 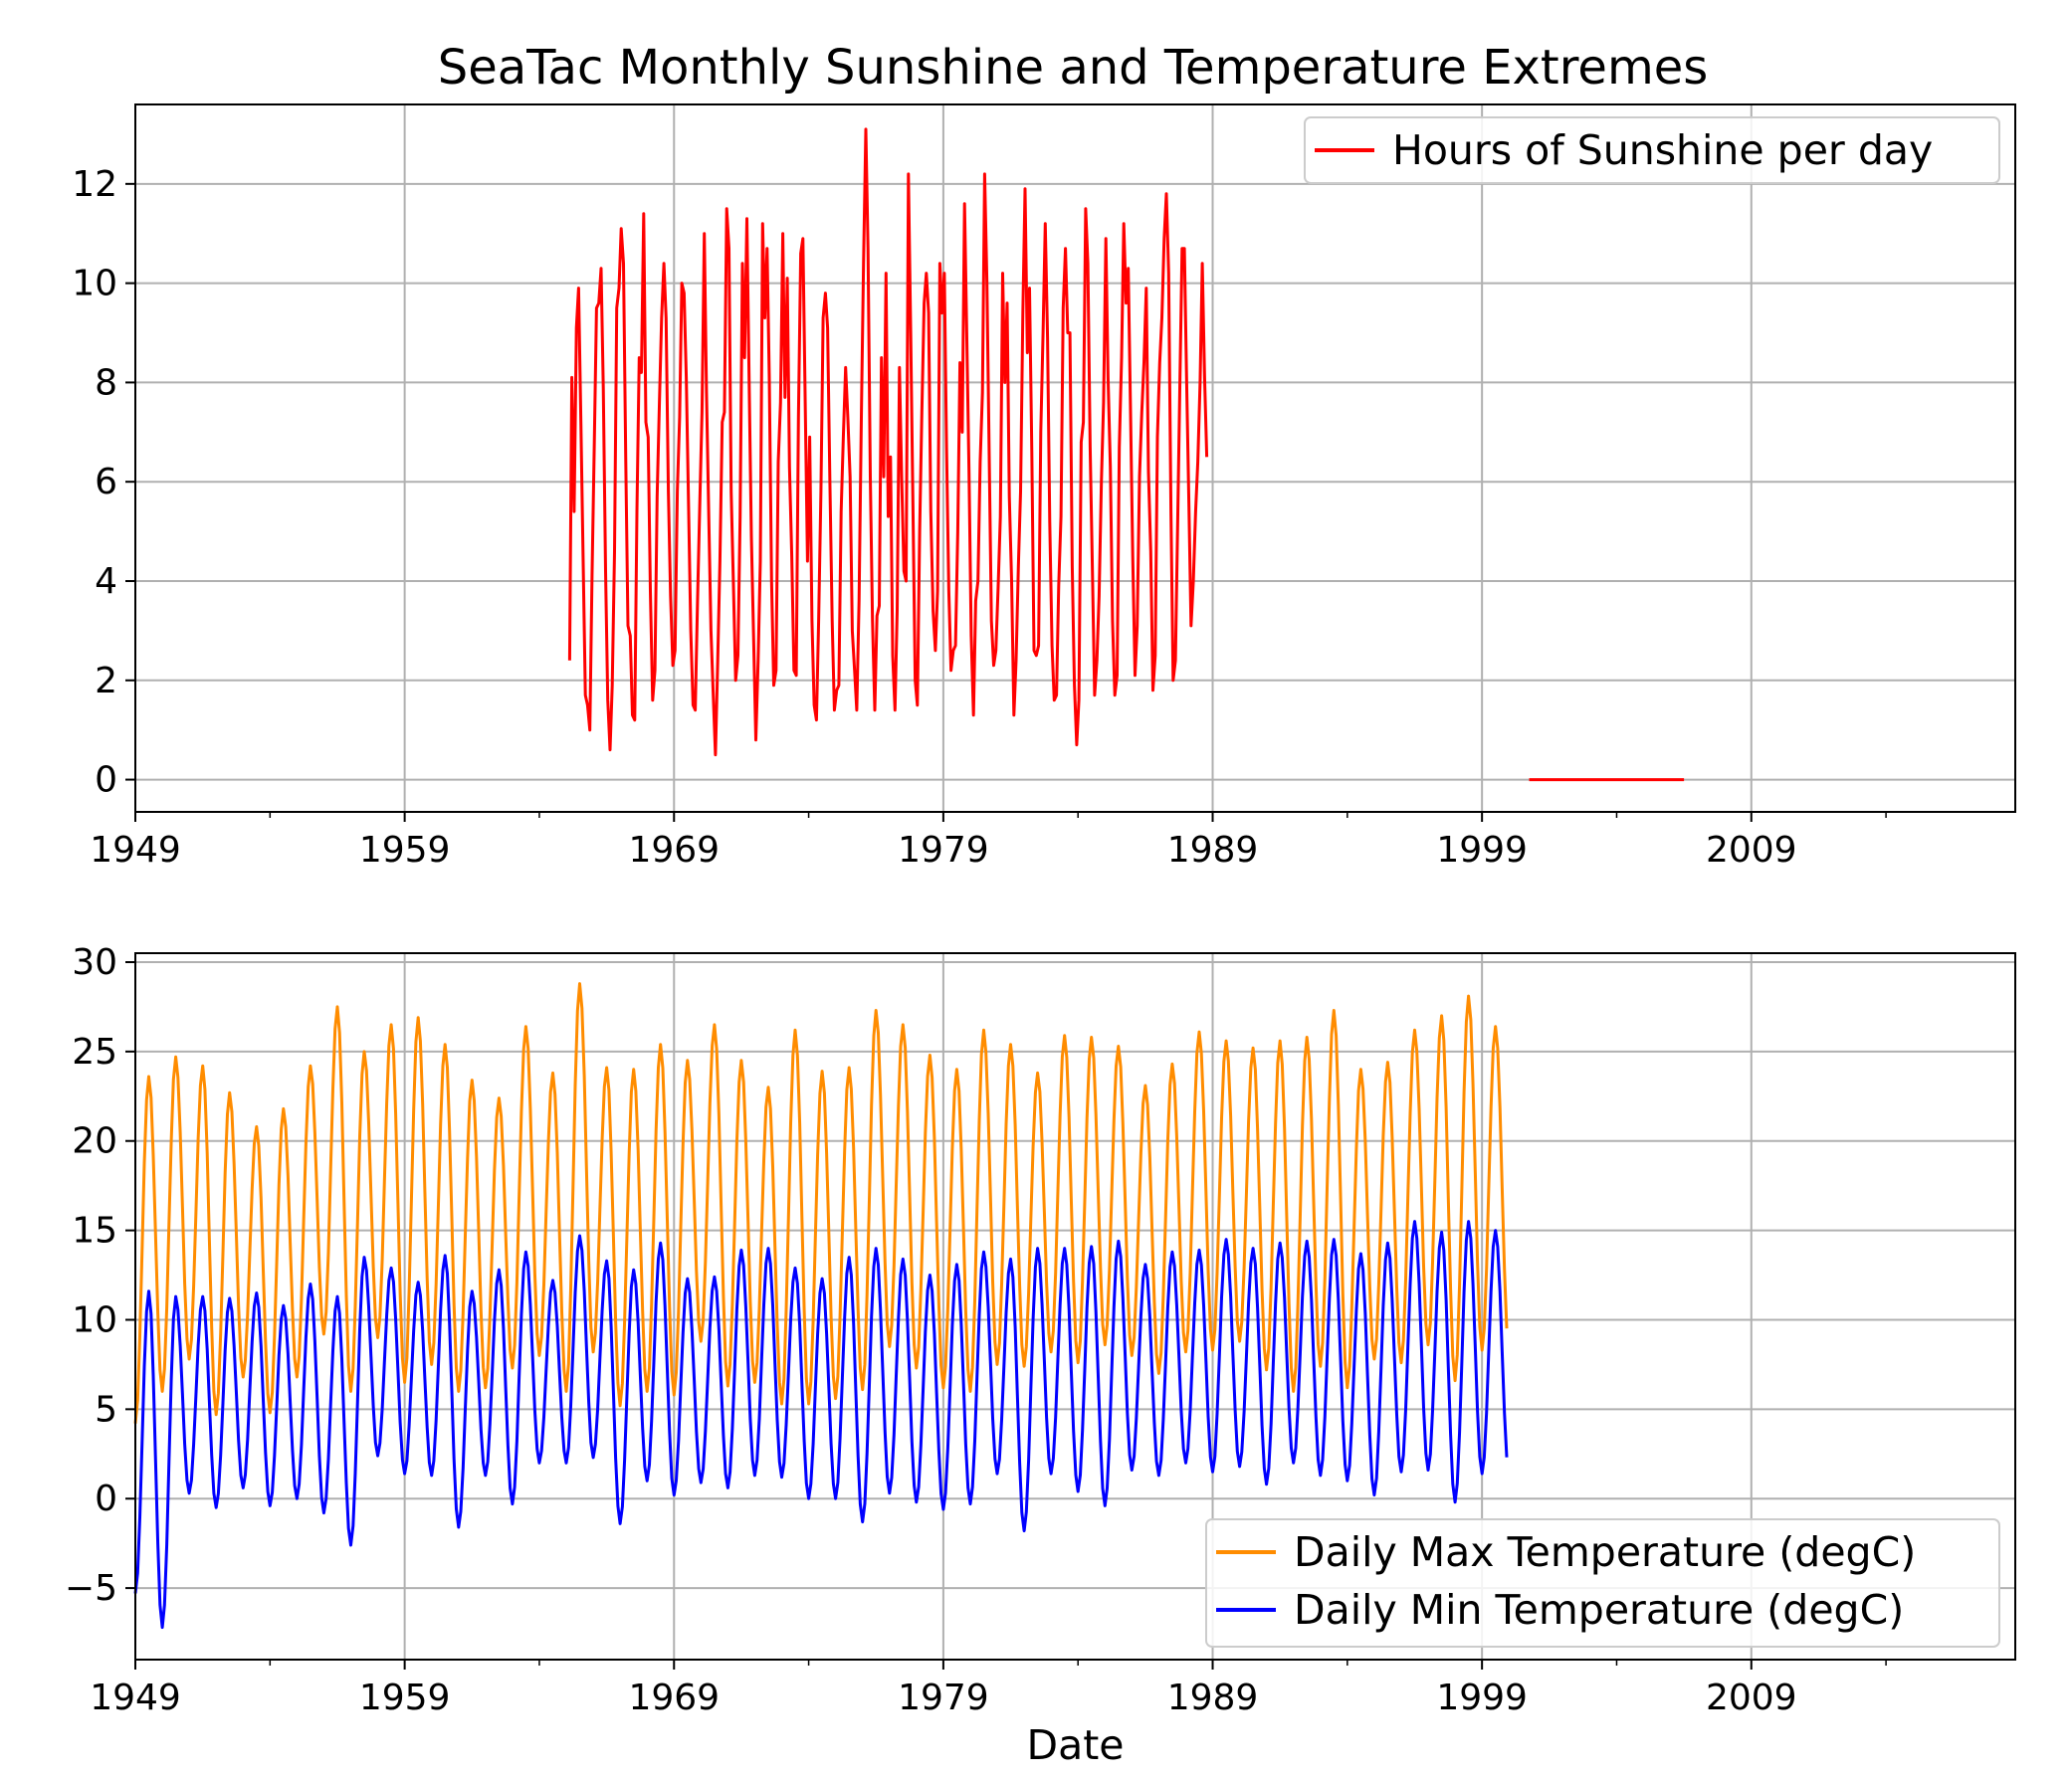 I want to click on y-tick-label: 12, so click(x=94, y=184).